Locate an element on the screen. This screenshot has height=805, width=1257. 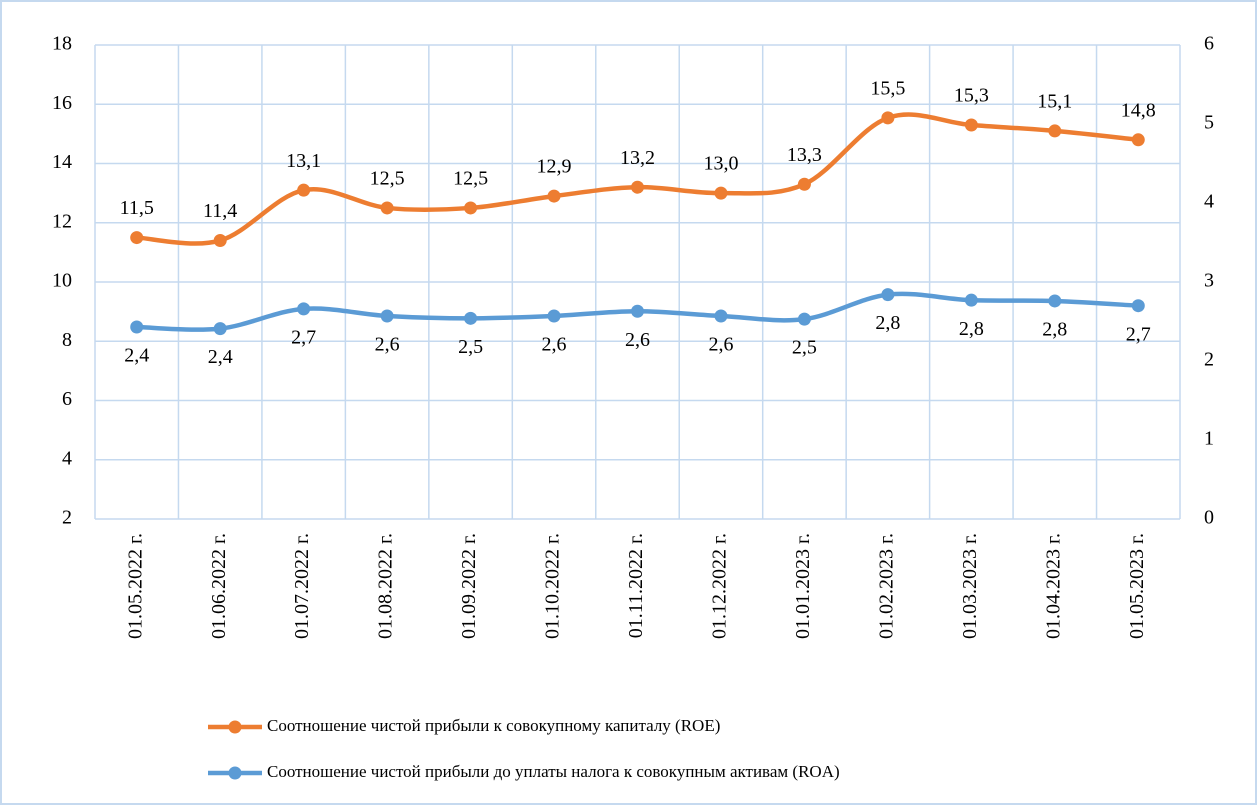
x-tick-label: 01.01.2023 г. is located at coordinates (803, 586).